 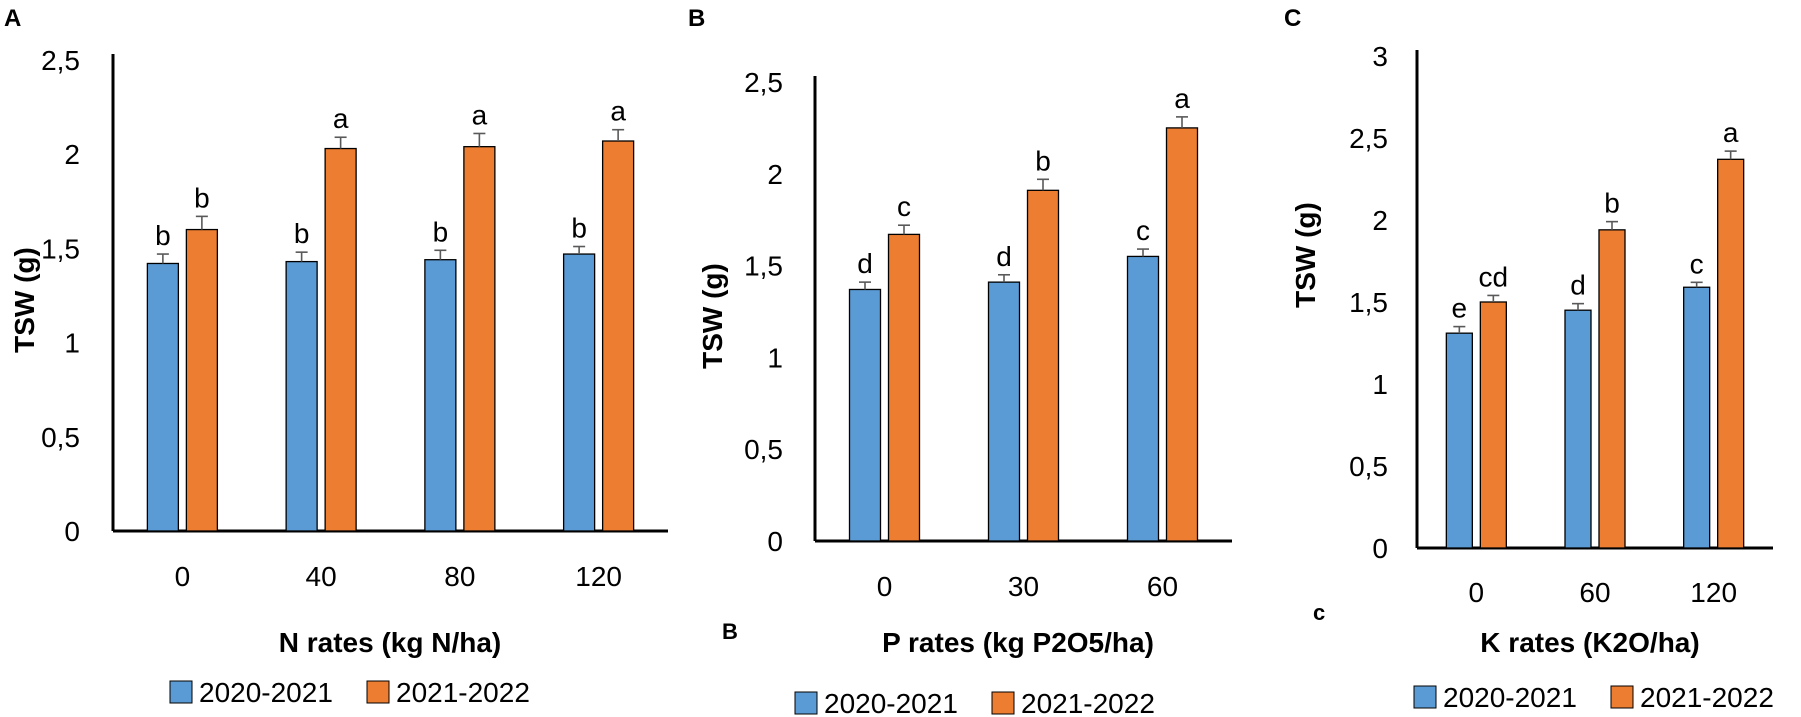 I want to click on panel-b-y-tick-label: 1, so click(x=775, y=357).